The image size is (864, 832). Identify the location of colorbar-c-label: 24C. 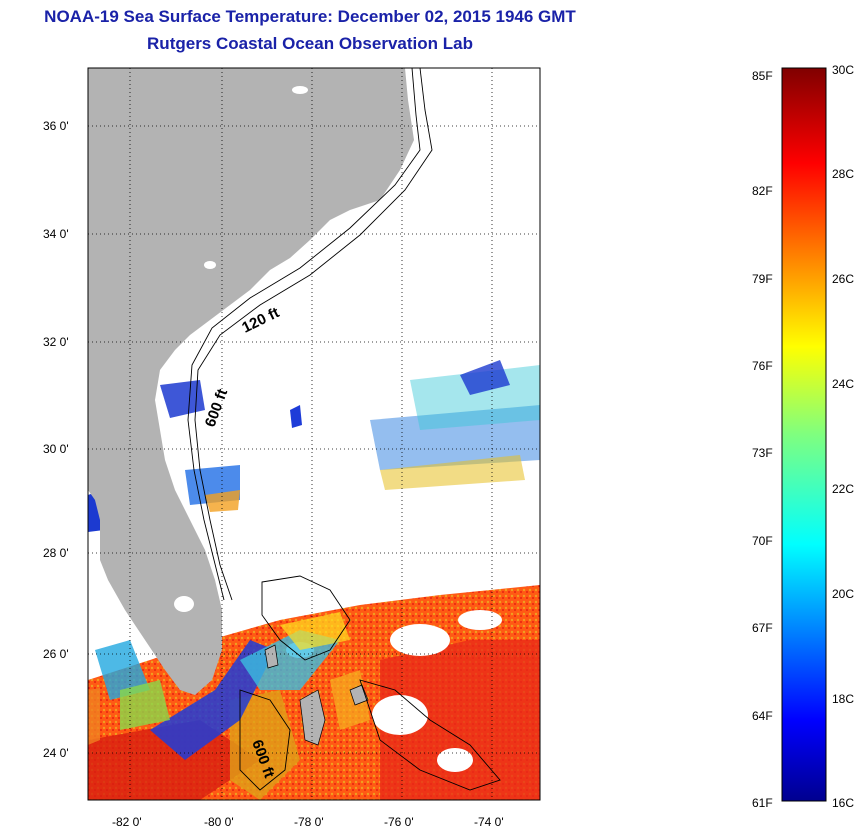
(843, 384).